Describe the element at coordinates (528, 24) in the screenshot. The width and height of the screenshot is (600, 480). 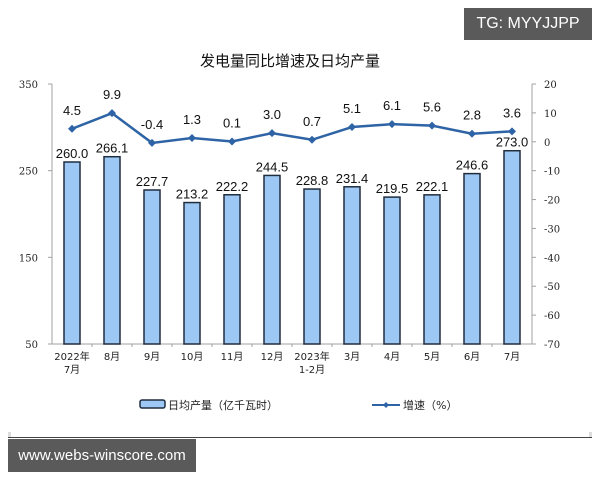
I see `watermark-top: TG: MYYJJPP` at that location.